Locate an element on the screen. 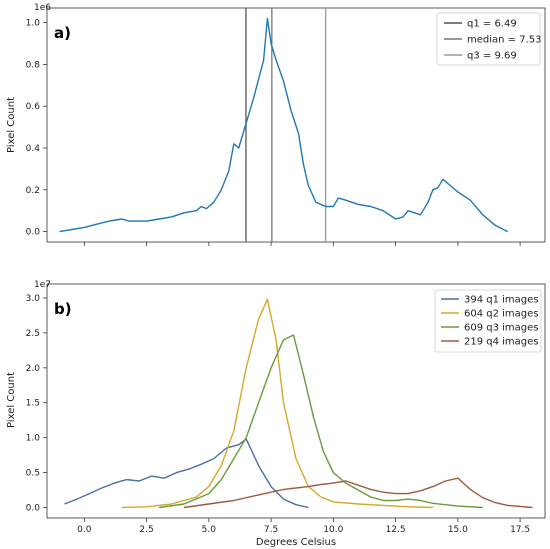 The image size is (550, 549). x-tick-label: 12.5 is located at coordinates (396, 530).